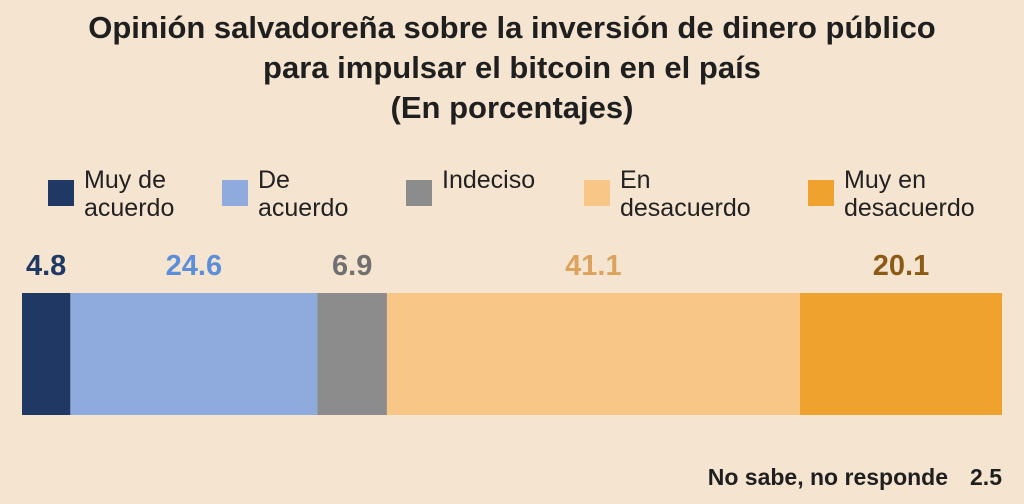 Image resolution: width=1024 pixels, height=504 pixels. Describe the element at coordinates (909, 194) in the screenshot. I see `legend-label-muy-en-desacuerdo: Muy en desacuerdo` at that location.